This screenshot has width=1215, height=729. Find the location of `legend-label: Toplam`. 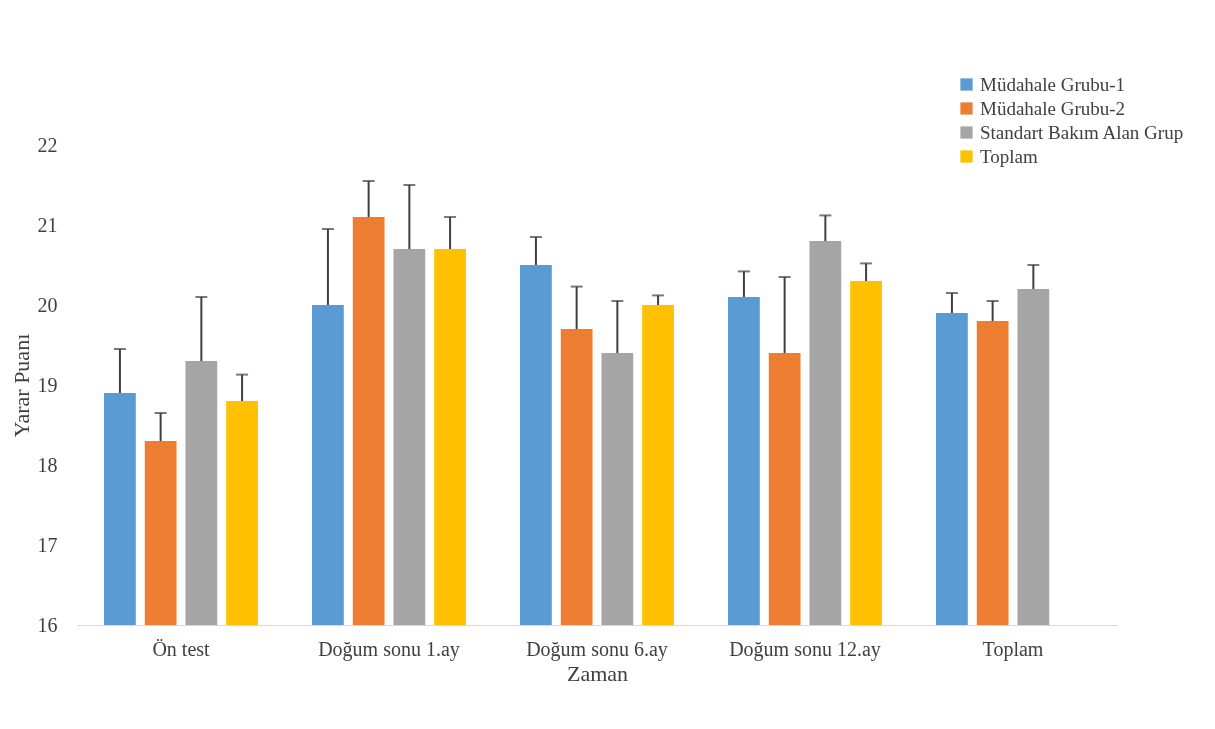

legend-label: Toplam is located at coordinates (1009, 156).